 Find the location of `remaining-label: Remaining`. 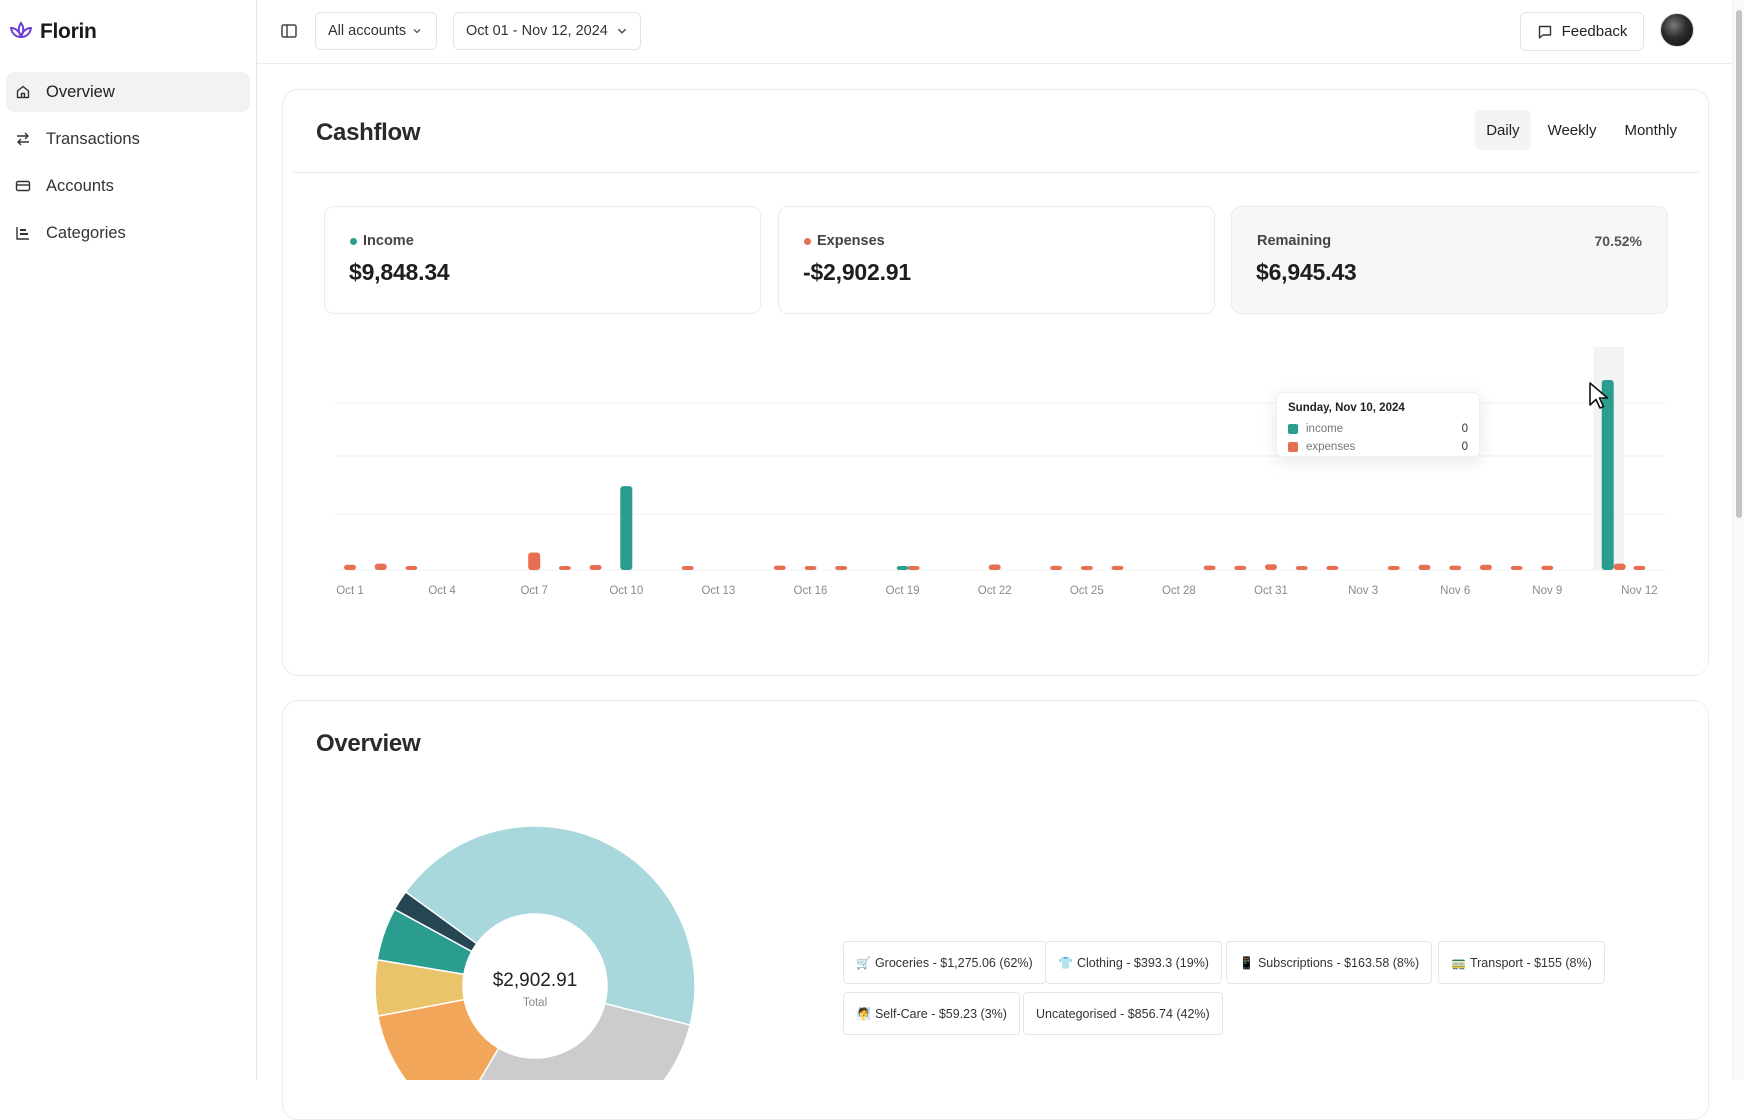

remaining-label: Remaining is located at coordinates (1294, 241).